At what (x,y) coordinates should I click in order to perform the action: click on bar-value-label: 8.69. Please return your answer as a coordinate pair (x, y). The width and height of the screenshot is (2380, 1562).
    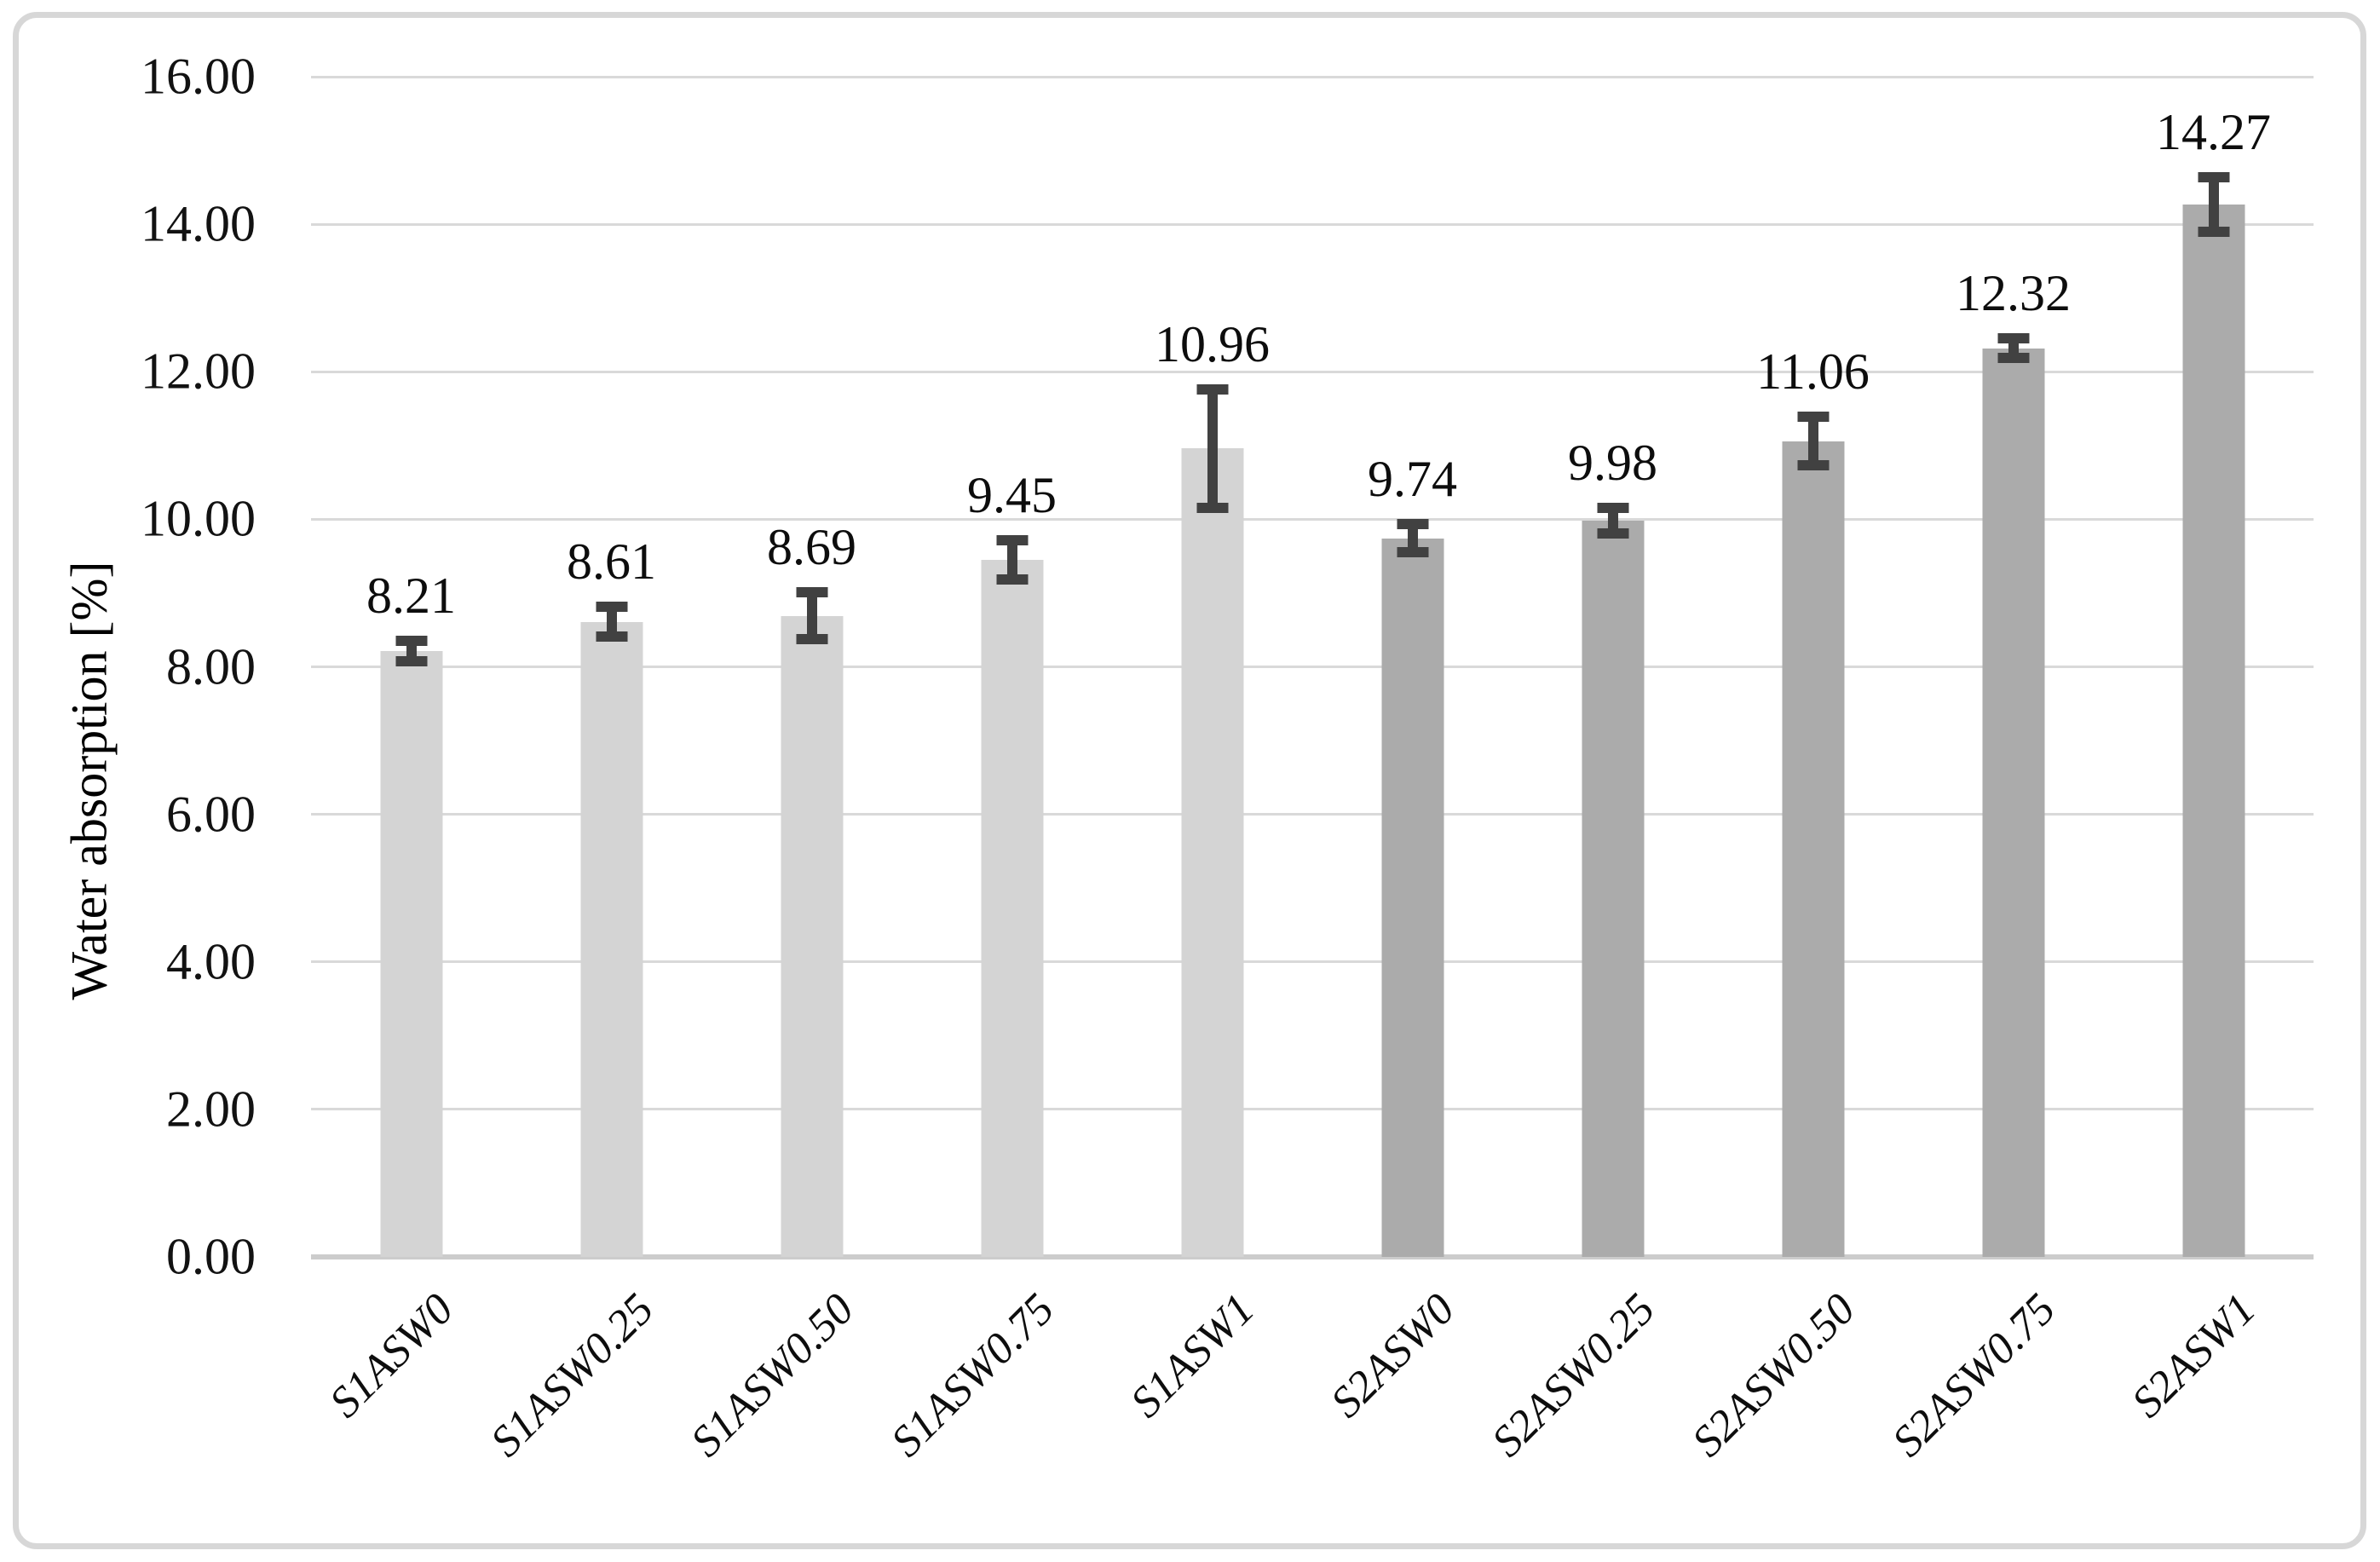
    Looking at the image, I should click on (811, 547).